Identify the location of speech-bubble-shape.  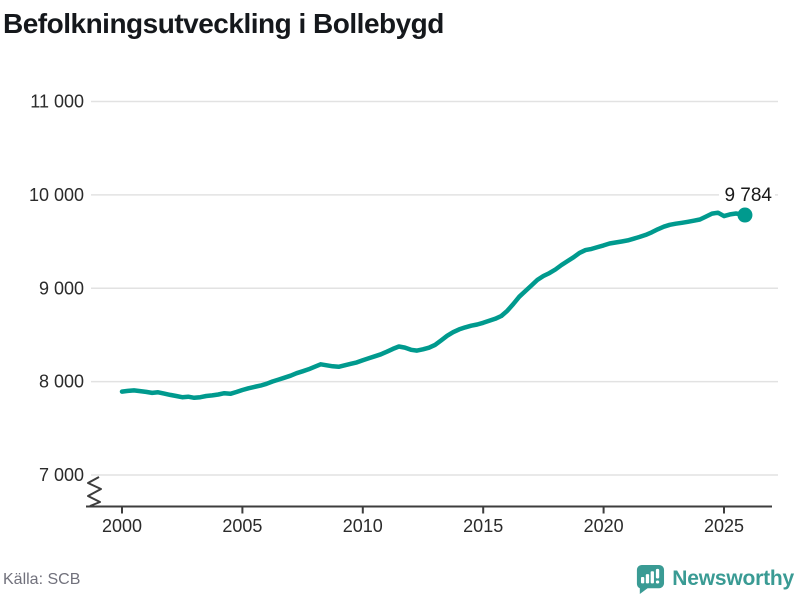
(651, 579).